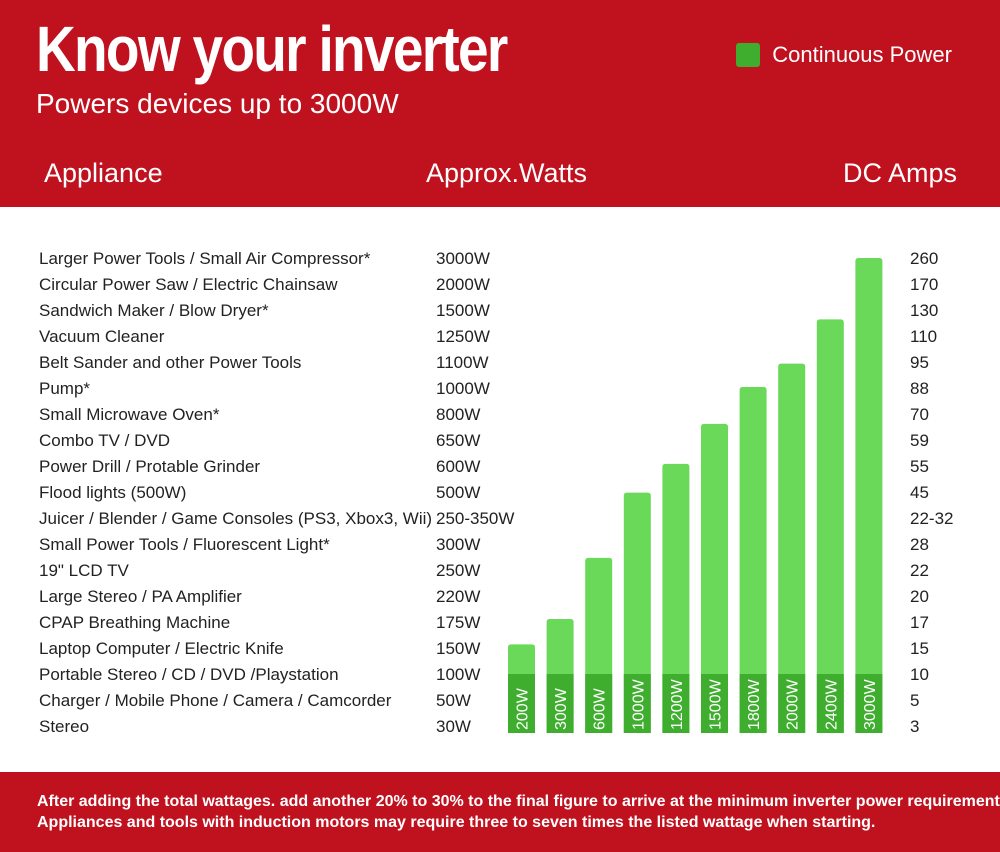 This screenshot has height=852, width=1000. What do you see at coordinates (500, 363) in the screenshot?
I see `table-row: Belt Sander and other Power Tools 1100W 95` at bounding box center [500, 363].